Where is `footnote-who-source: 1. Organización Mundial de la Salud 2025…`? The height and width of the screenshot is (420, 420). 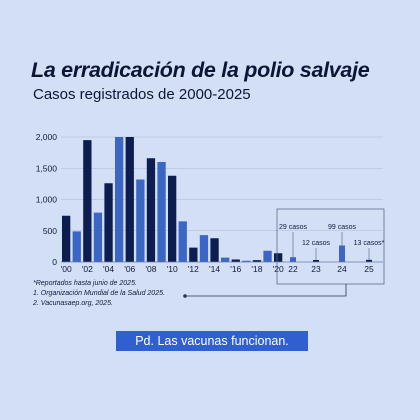 footnote-who-source: 1. Organización Mundial de la Salud 2025… is located at coordinates (99, 293).